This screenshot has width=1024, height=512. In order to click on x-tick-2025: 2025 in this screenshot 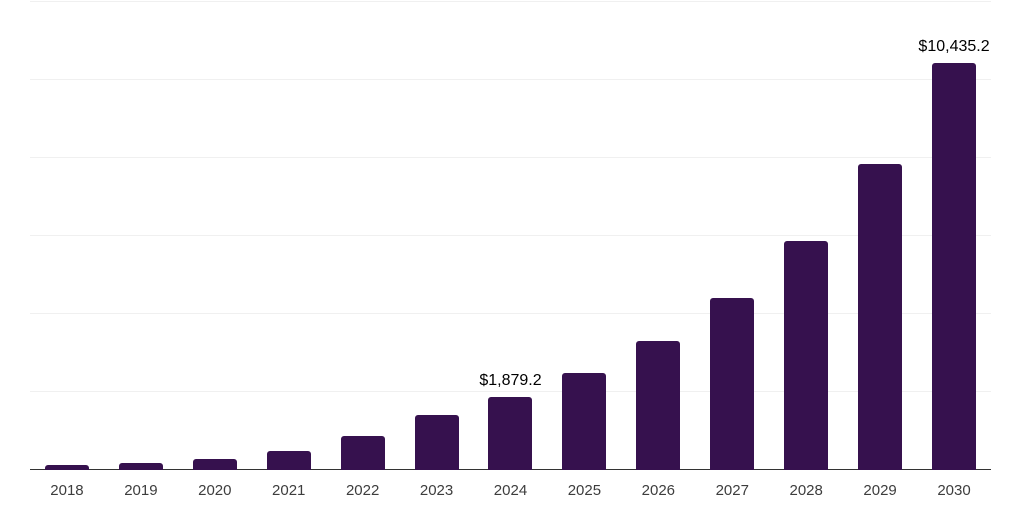, I will do `click(584, 490)`.